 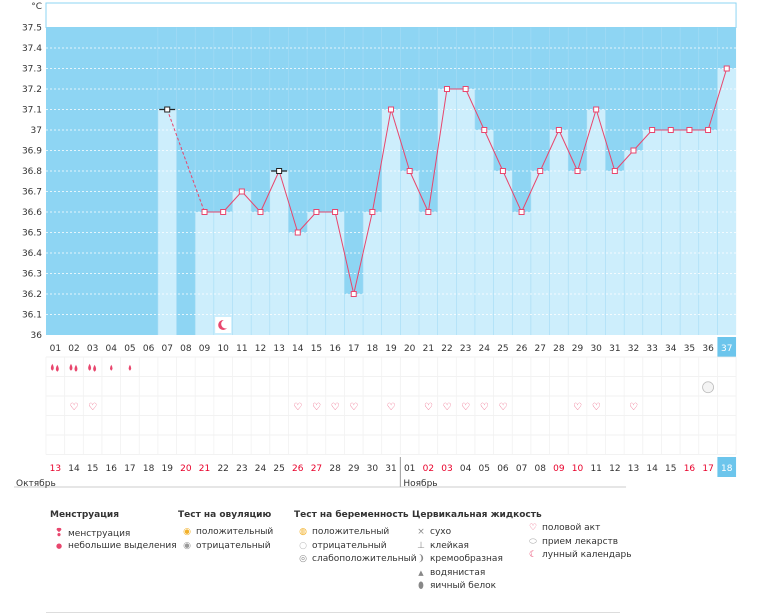 I want to click on cycle-day-label: 13, so click(x=278, y=349).